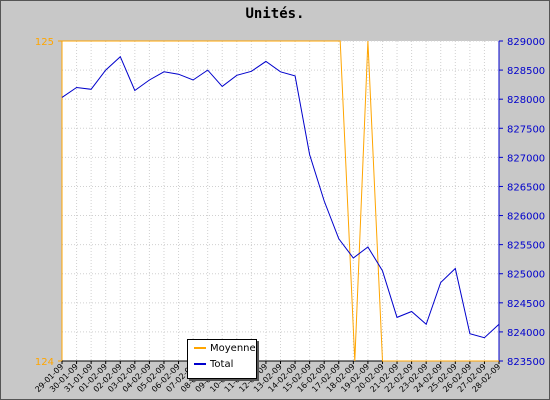 Image resolution: width=550 pixels, height=400 pixels. Describe the element at coordinates (274, 14) in the screenshot. I see `chart-title: Unités.` at that location.